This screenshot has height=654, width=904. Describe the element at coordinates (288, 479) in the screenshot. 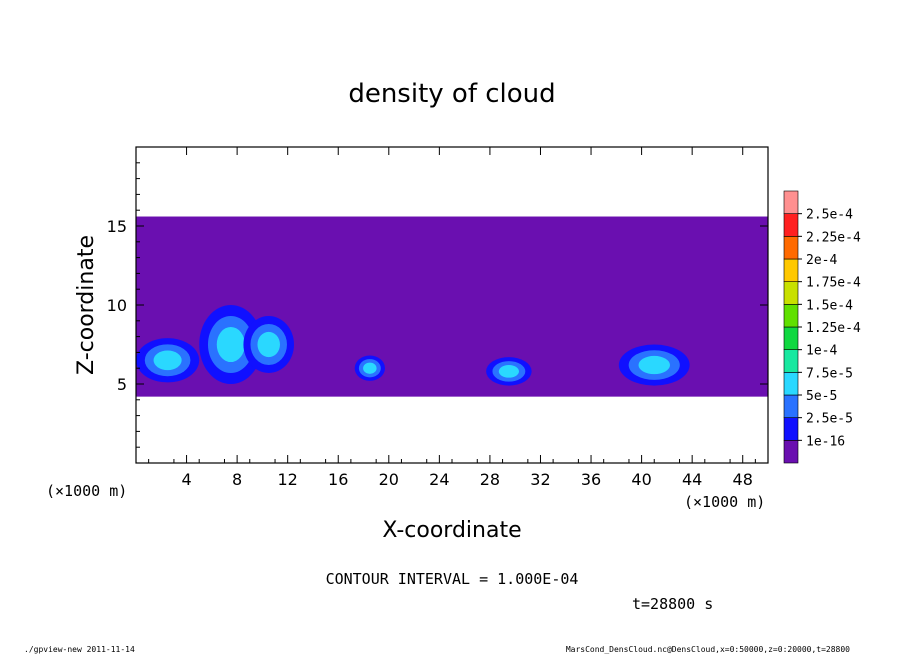

I see `x-tick-label: 12` at that location.